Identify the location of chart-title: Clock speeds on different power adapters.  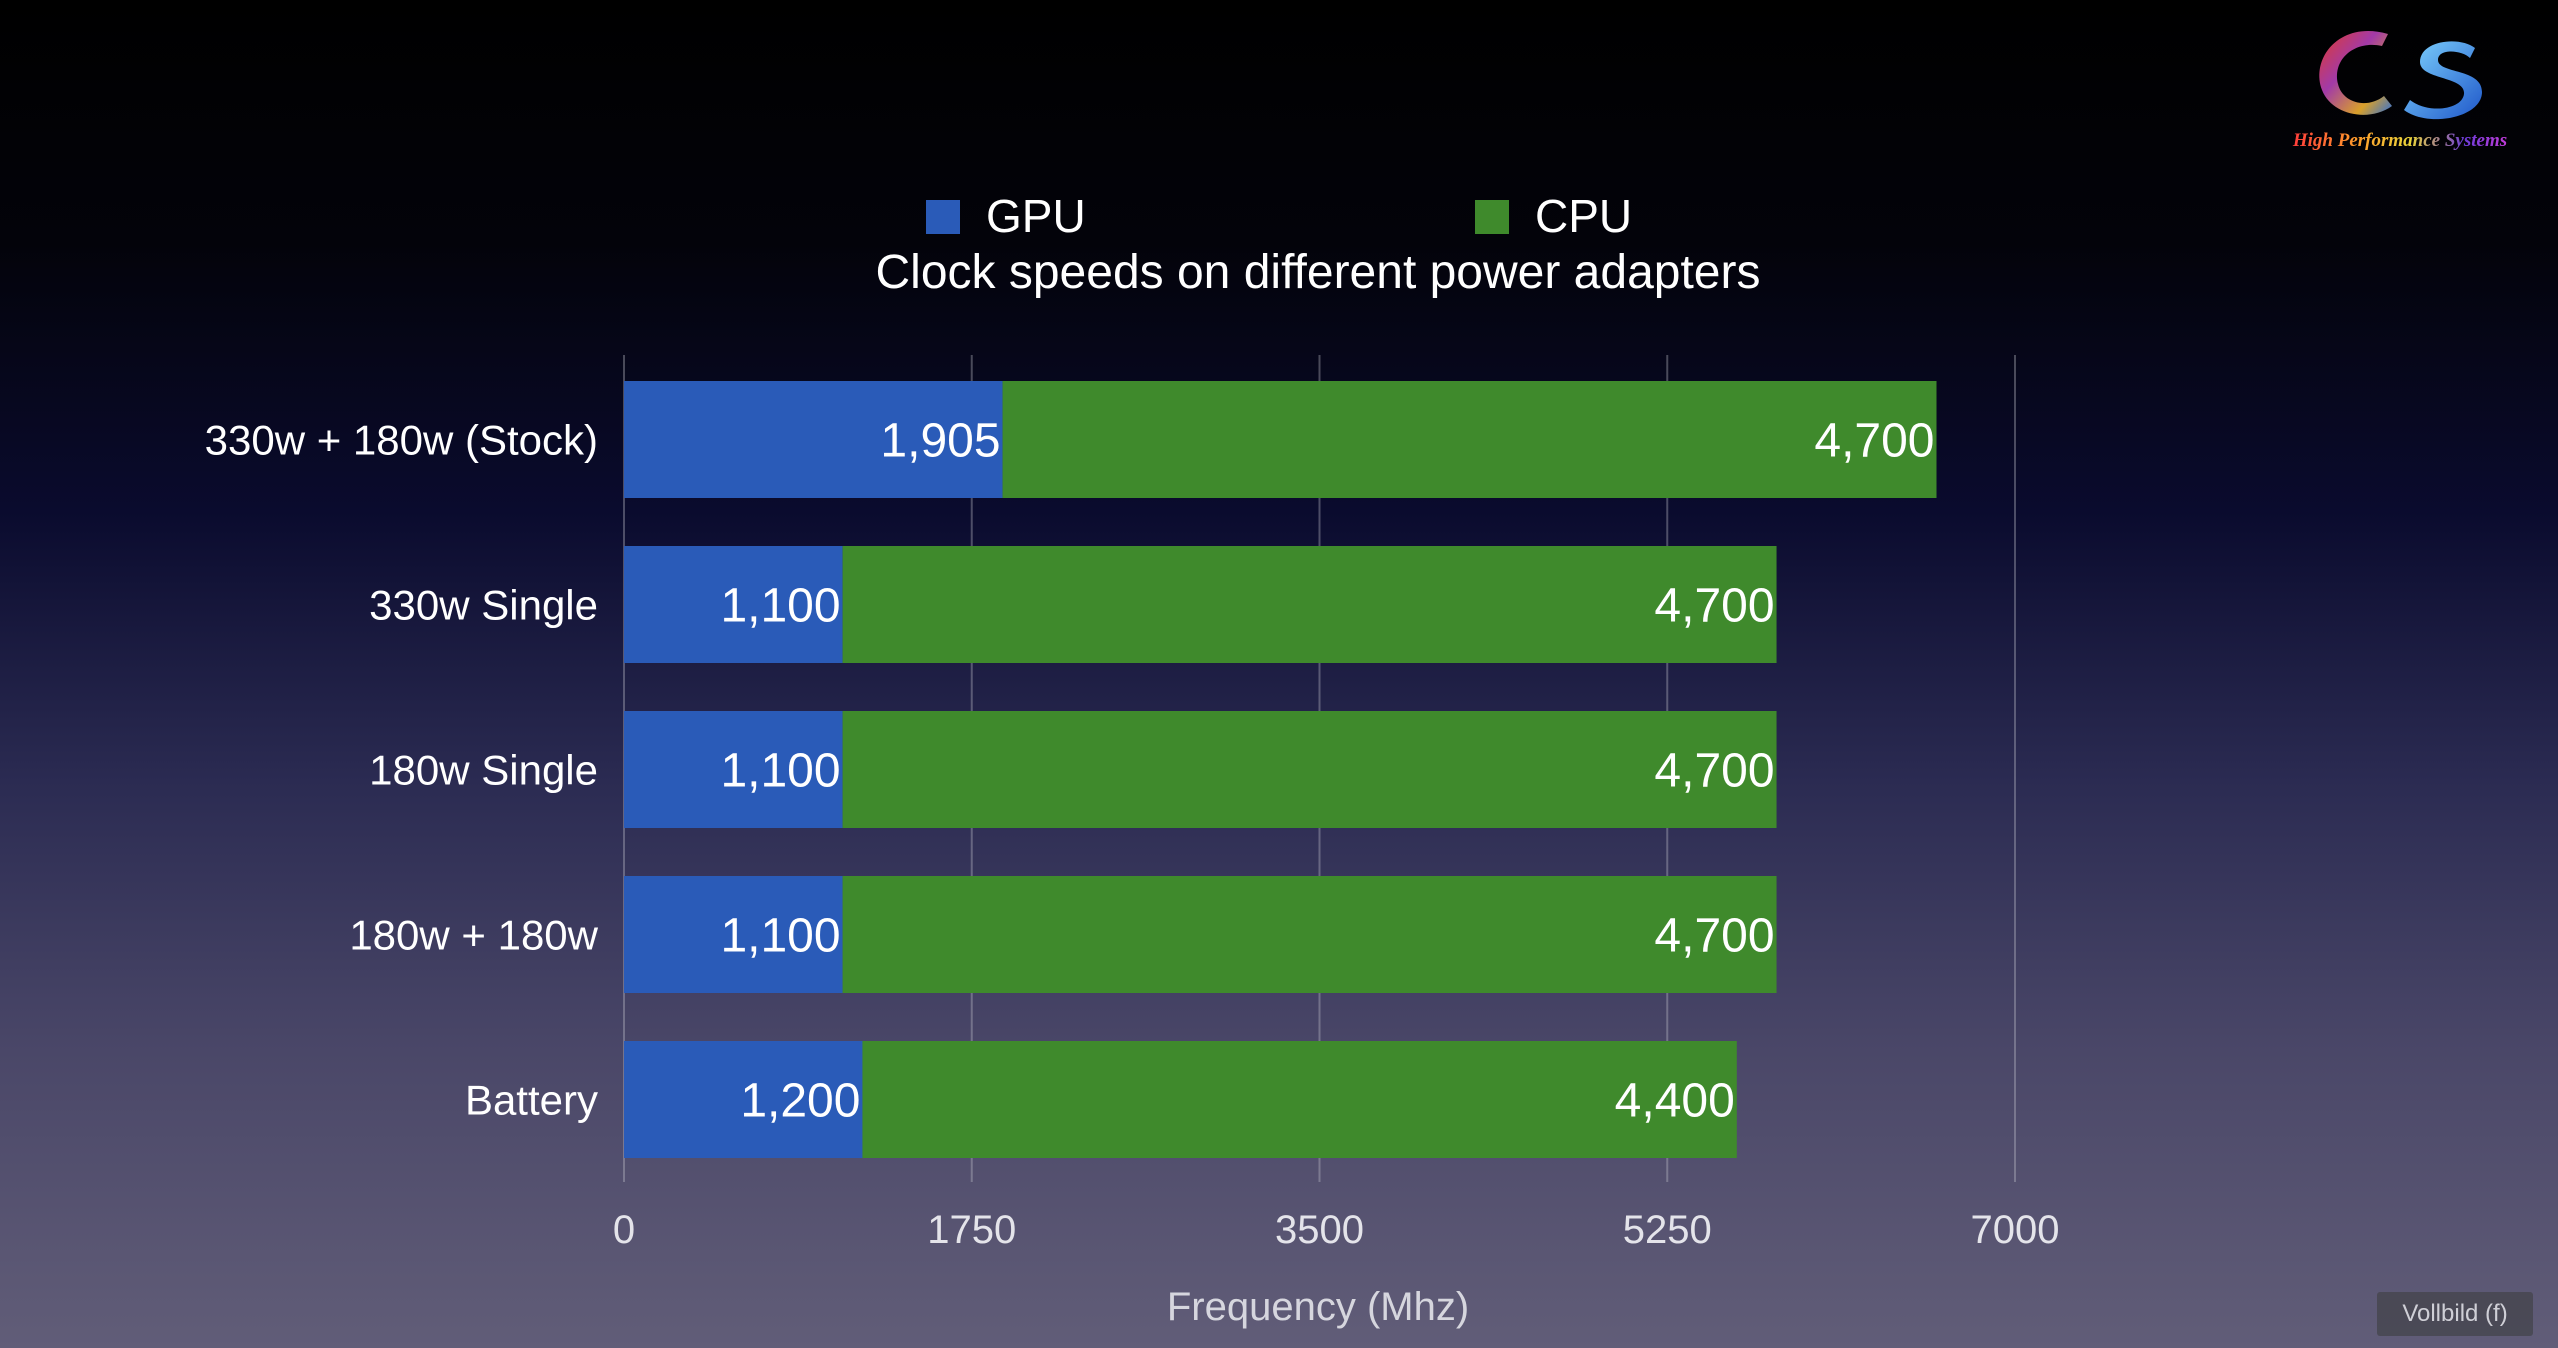
(1318, 272).